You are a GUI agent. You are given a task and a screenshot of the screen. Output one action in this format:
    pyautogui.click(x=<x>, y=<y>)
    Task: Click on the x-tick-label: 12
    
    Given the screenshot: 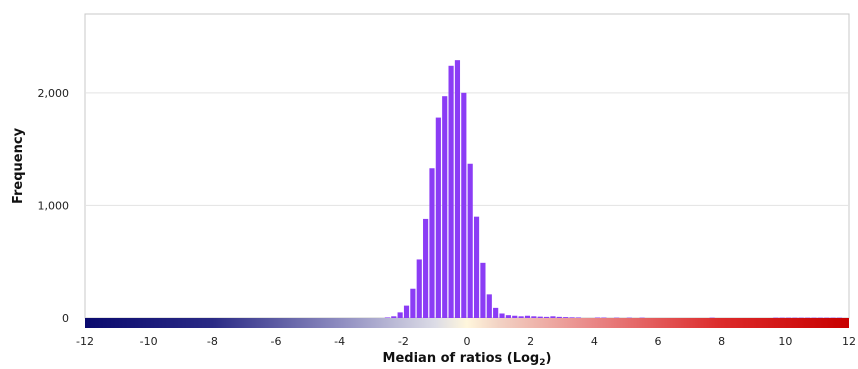 What is the action you would take?
    pyautogui.click(x=849, y=341)
    